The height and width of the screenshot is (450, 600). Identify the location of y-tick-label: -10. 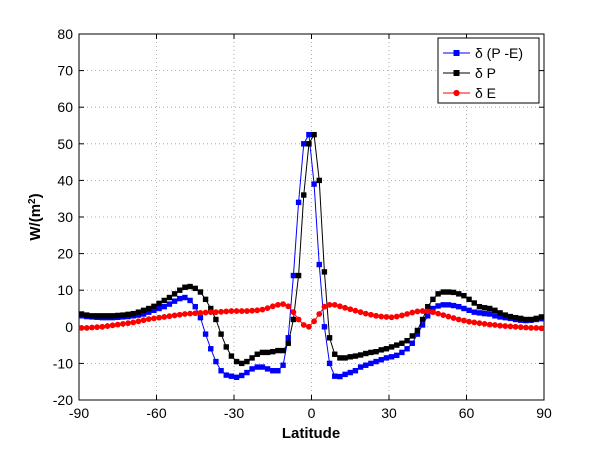
(63, 363).